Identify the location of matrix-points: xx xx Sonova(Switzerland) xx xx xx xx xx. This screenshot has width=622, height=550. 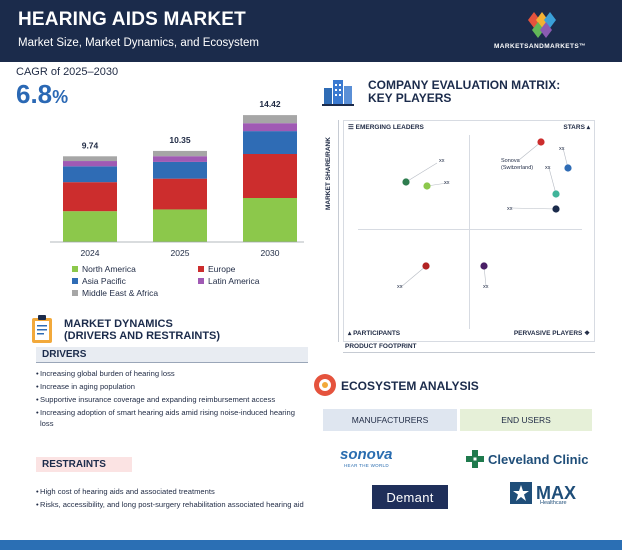
(484, 214).